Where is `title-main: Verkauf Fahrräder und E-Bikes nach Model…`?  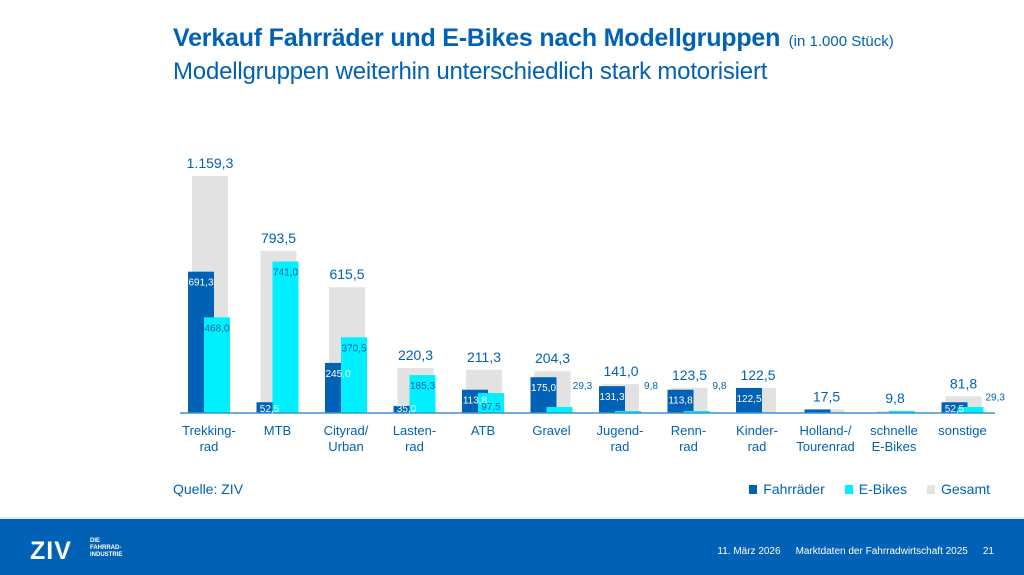
title-main: Verkauf Fahrräder und E-Bikes nach Model… is located at coordinates (477, 38).